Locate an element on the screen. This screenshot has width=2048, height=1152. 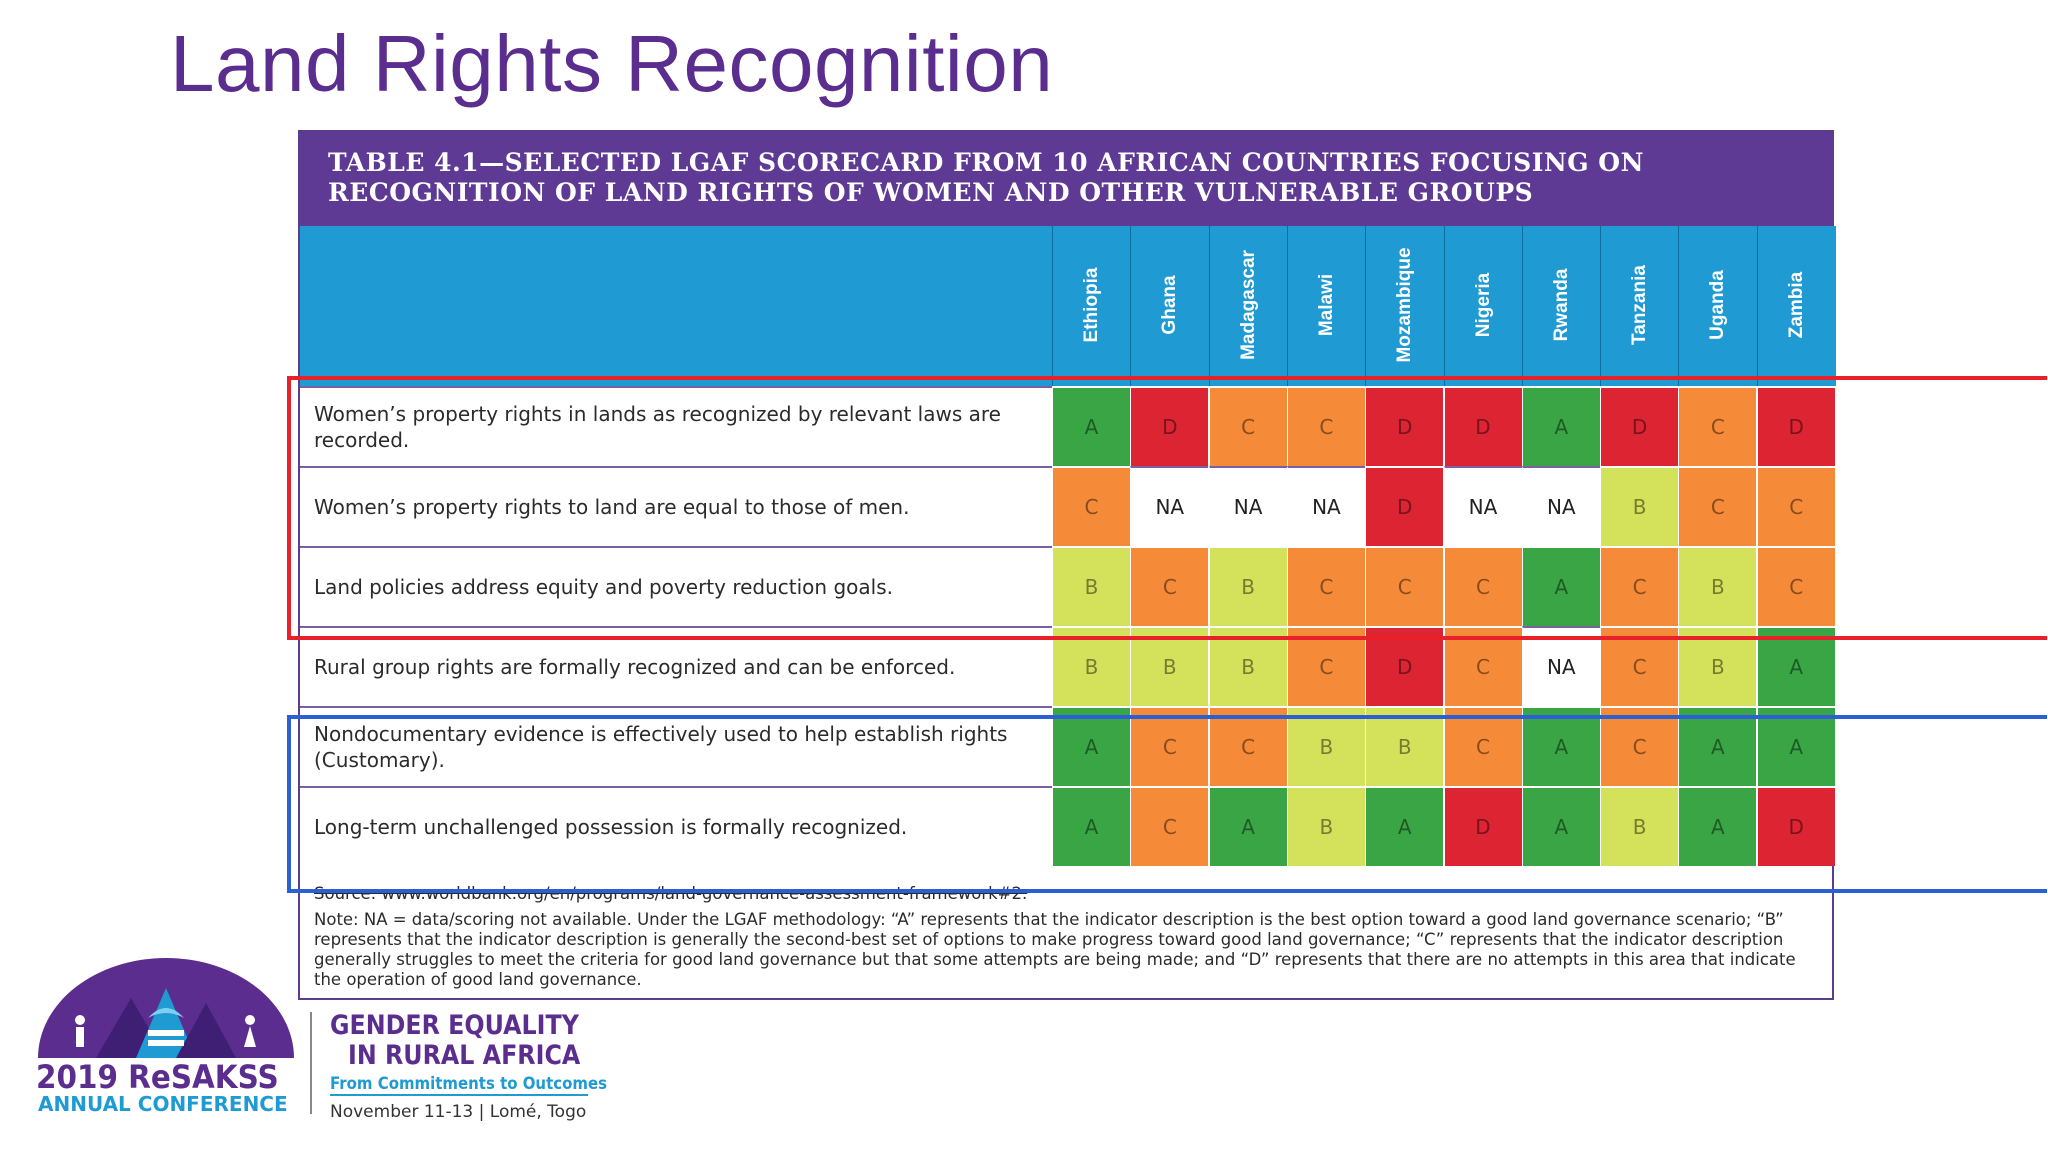
country-label: Ghana is located at coordinates (1170, 305).